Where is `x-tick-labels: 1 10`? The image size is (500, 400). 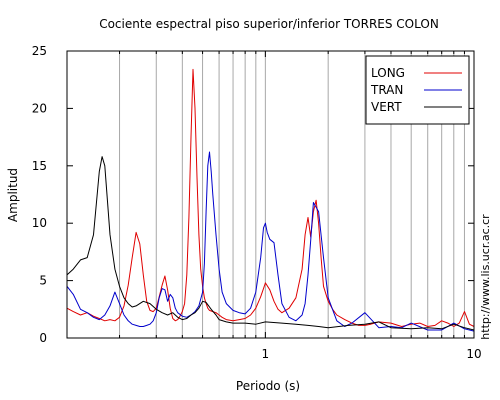 x-tick-labels: 1 10 is located at coordinates (372, 354).